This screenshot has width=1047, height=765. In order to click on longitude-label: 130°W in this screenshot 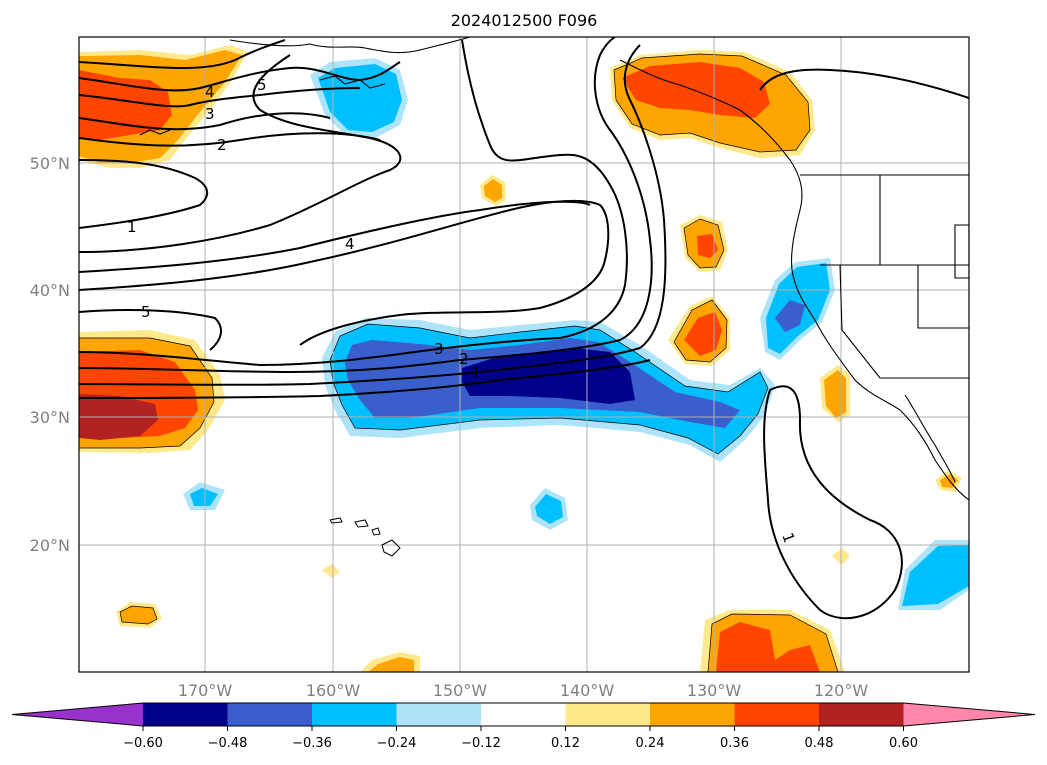, I will do `click(714, 690)`.